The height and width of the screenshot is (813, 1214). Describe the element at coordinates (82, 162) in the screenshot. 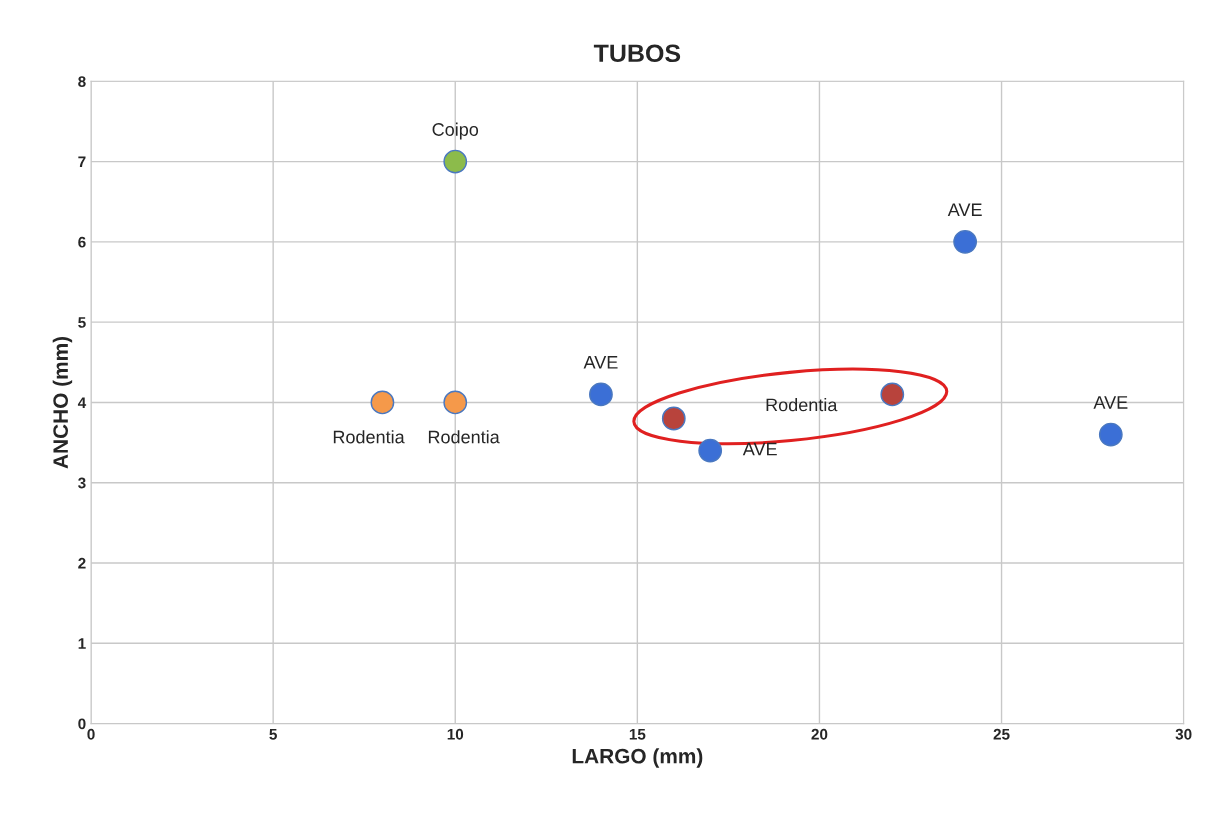

I see `y-tick-label: 7` at that location.